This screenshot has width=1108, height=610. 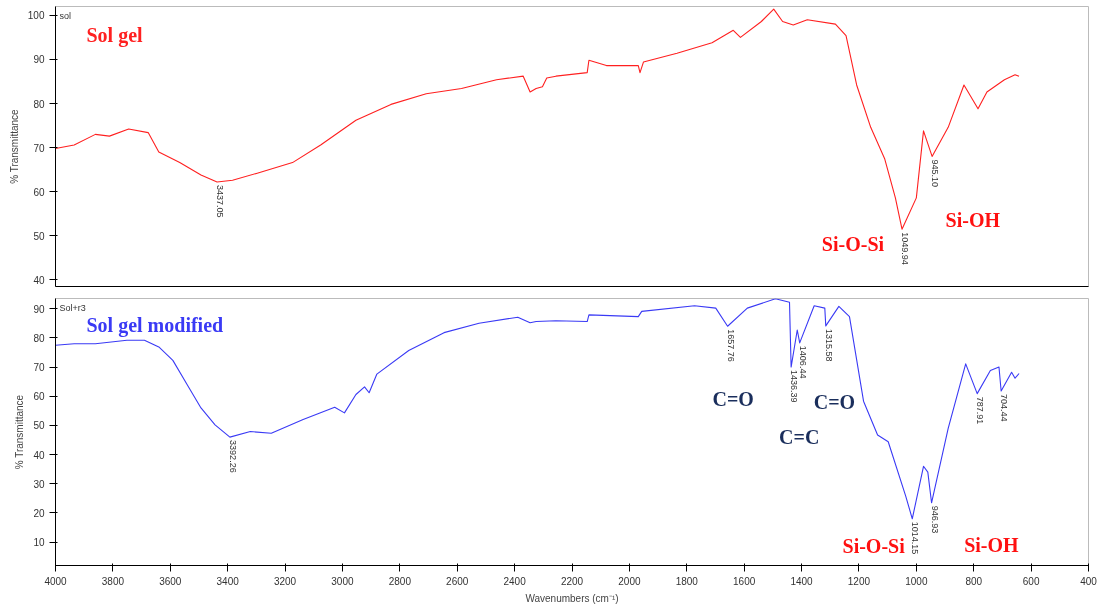 I want to click on series-label: Sol gel modified, so click(x=155, y=325).